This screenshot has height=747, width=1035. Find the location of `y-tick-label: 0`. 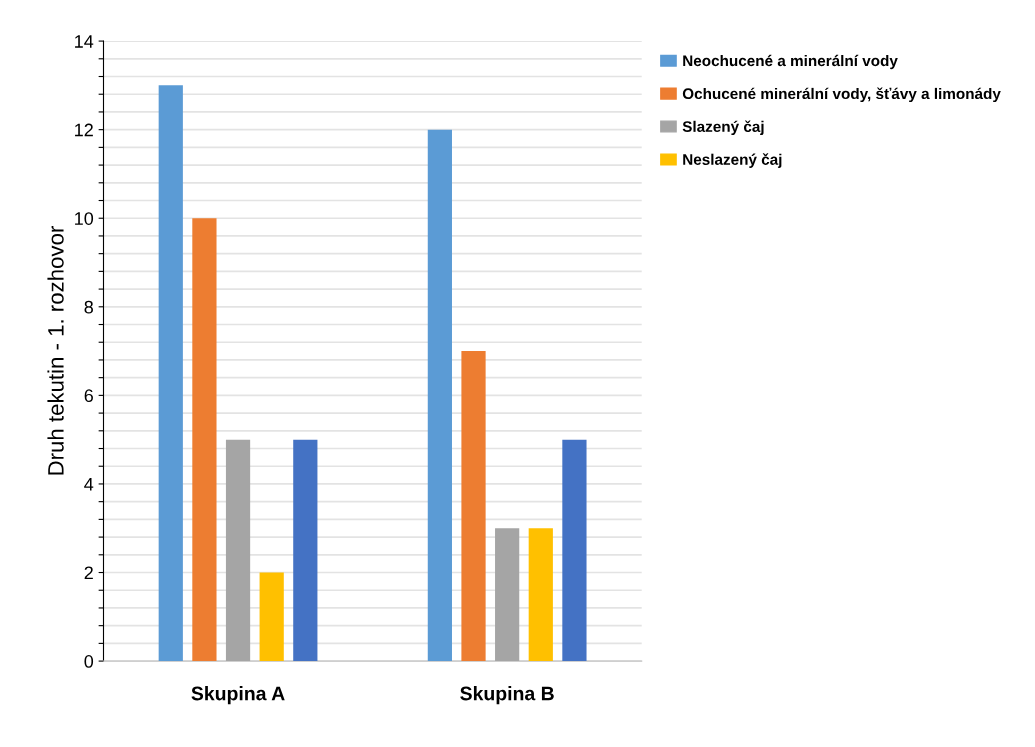

y-tick-label: 0 is located at coordinates (89, 661).